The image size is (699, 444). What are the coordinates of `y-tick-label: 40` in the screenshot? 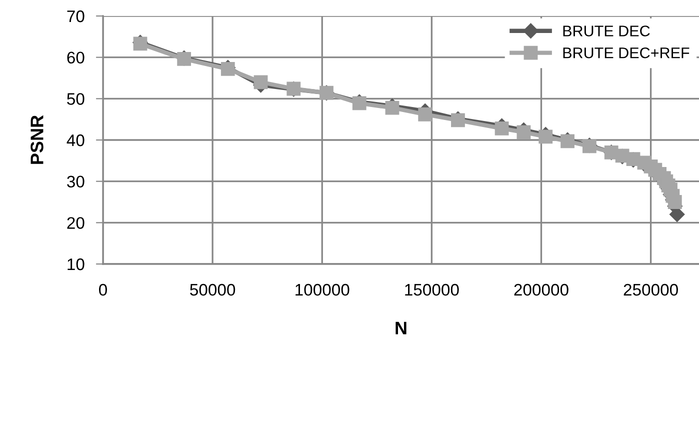 It's located at (75, 140).